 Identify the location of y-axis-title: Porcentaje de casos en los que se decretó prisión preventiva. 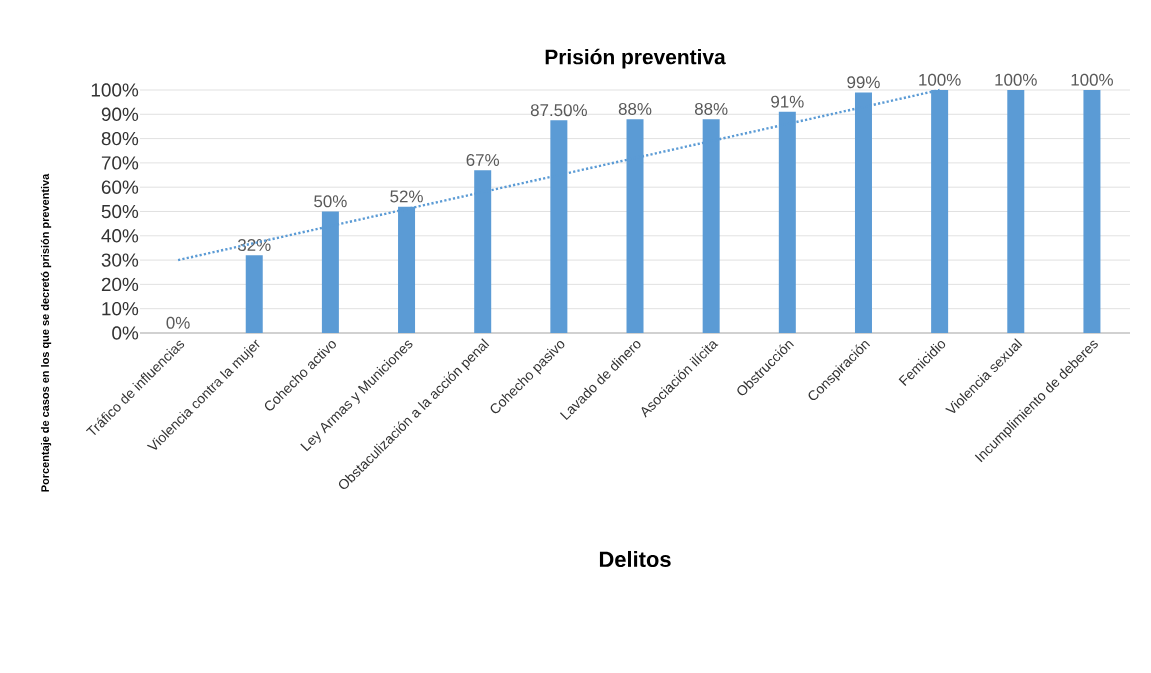
(46, 332).